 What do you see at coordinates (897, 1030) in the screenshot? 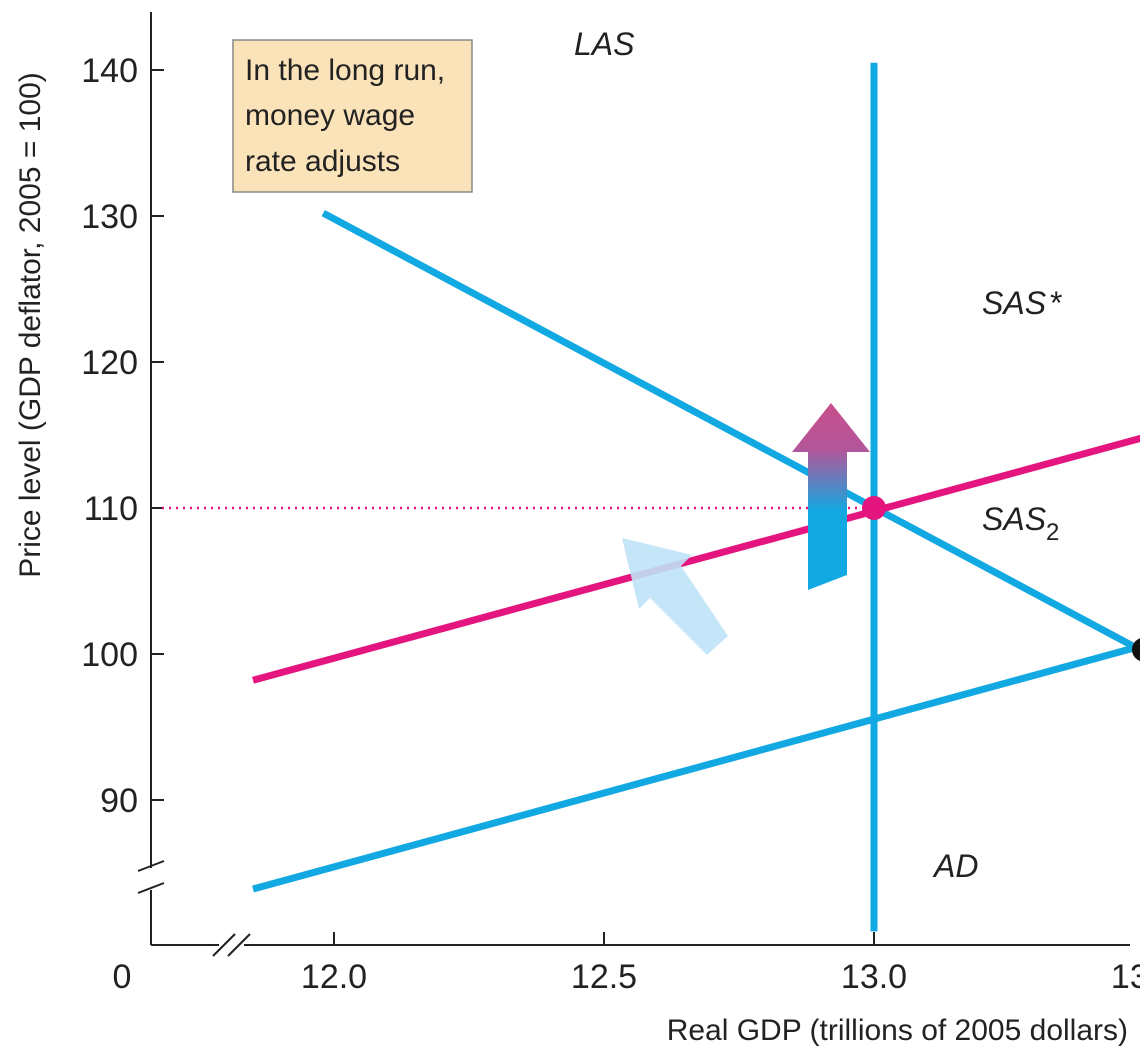
I see `x-axis-title: Real GDP (trillions of 2005 dollars)` at bounding box center [897, 1030].